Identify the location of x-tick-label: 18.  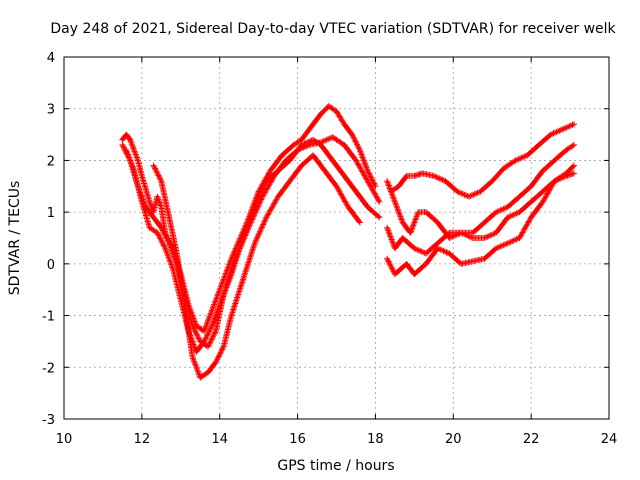
(375, 439).